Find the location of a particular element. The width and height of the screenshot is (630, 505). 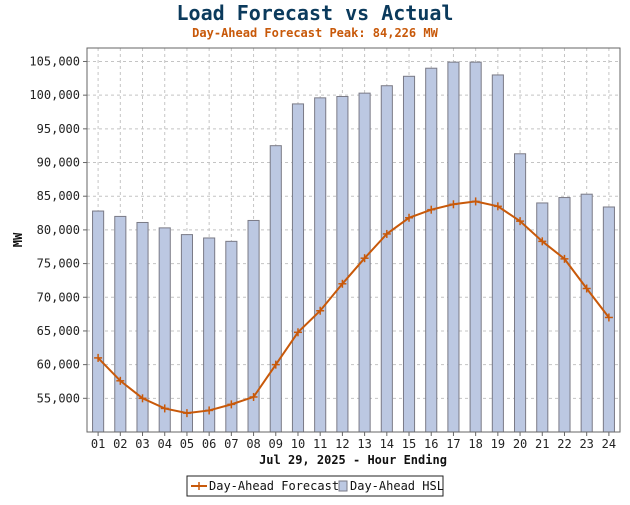

legend-hsl-label: Day-Ahead HSL is located at coordinates (397, 486).